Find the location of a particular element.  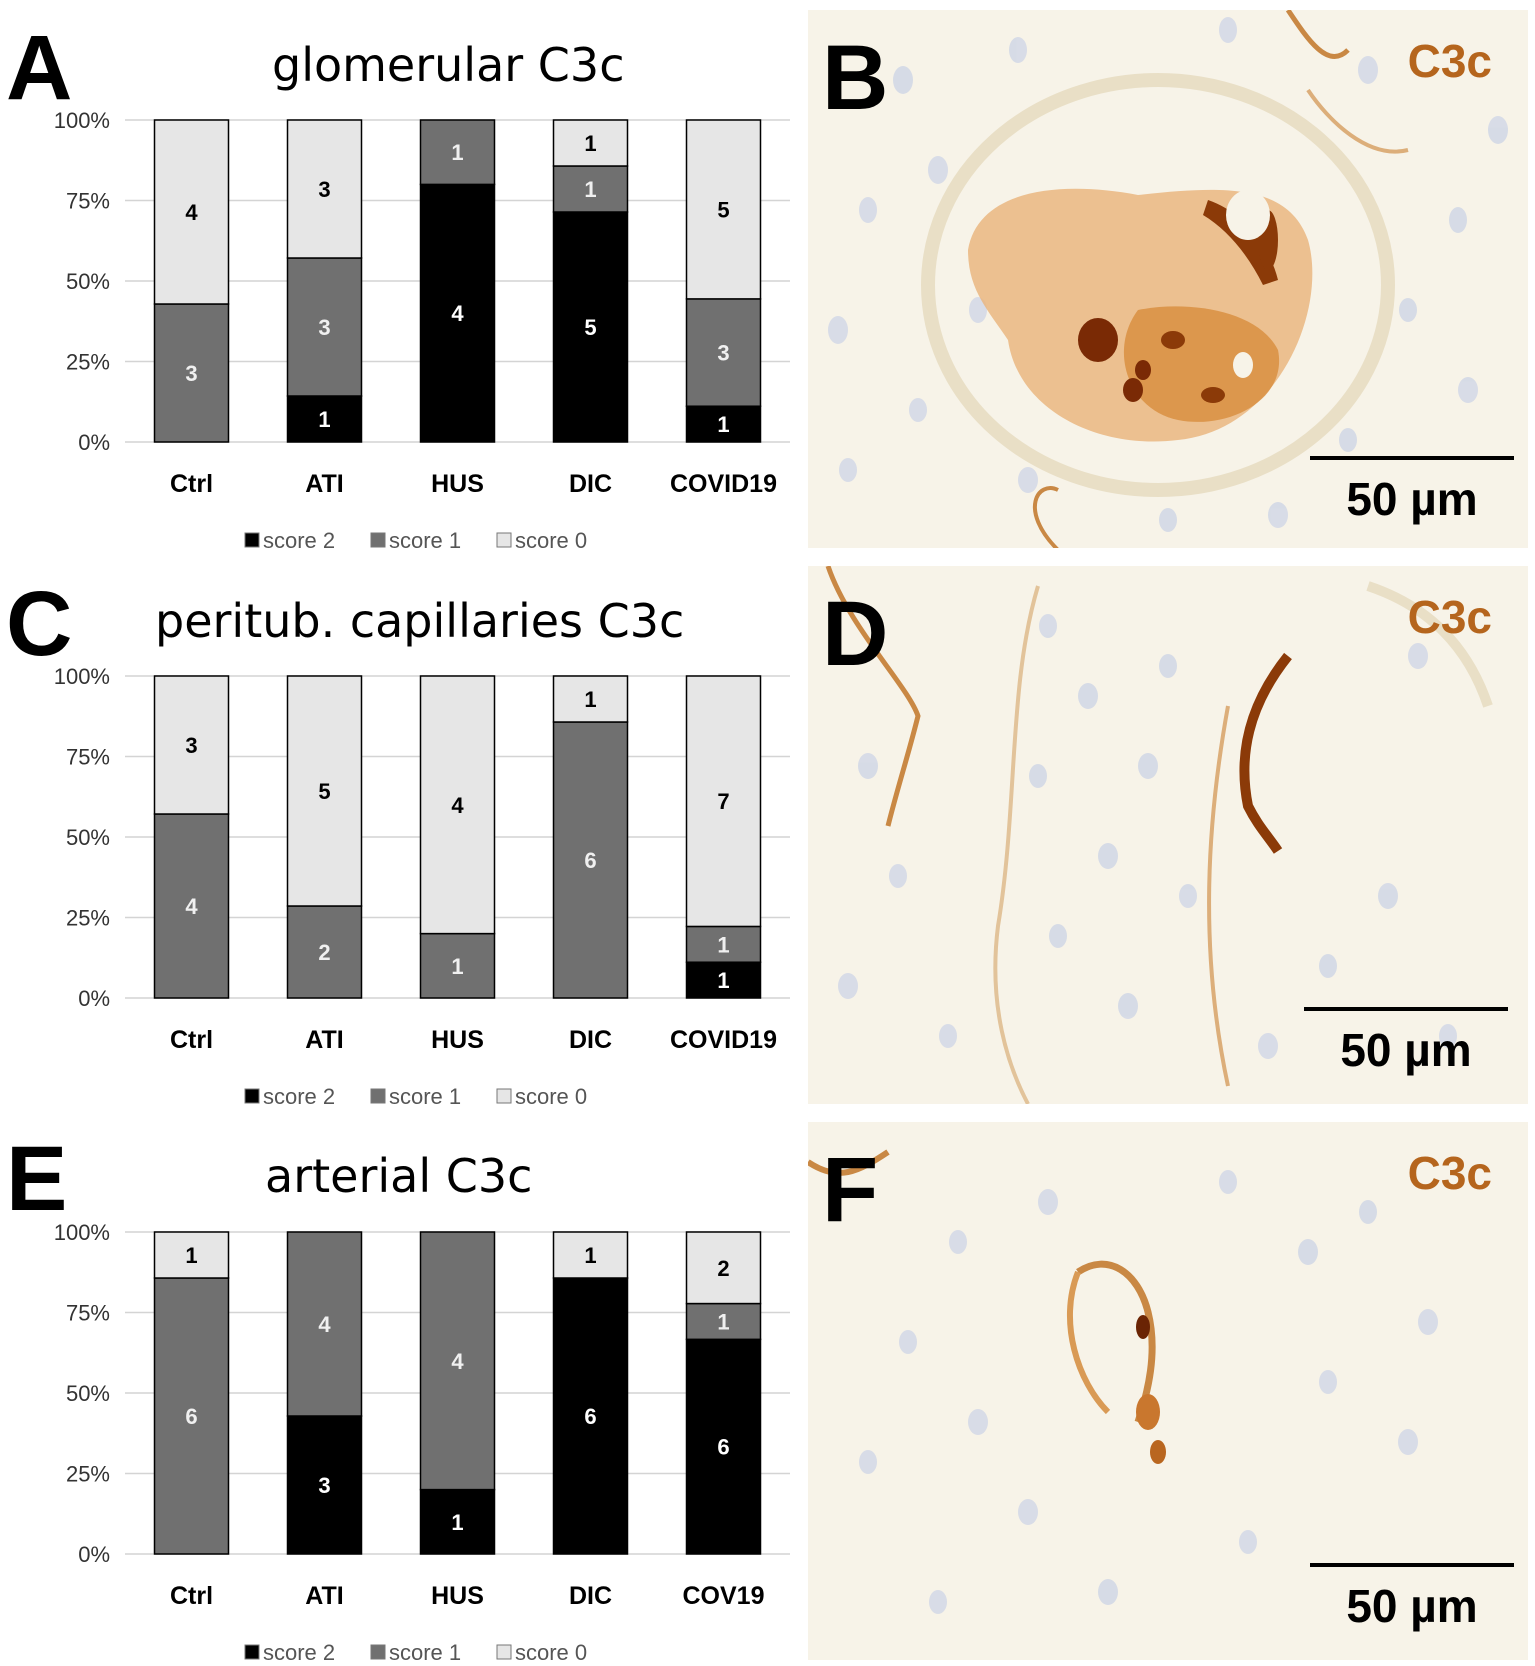

scale-label-d: 50 µm is located at coordinates (1405, 1050).